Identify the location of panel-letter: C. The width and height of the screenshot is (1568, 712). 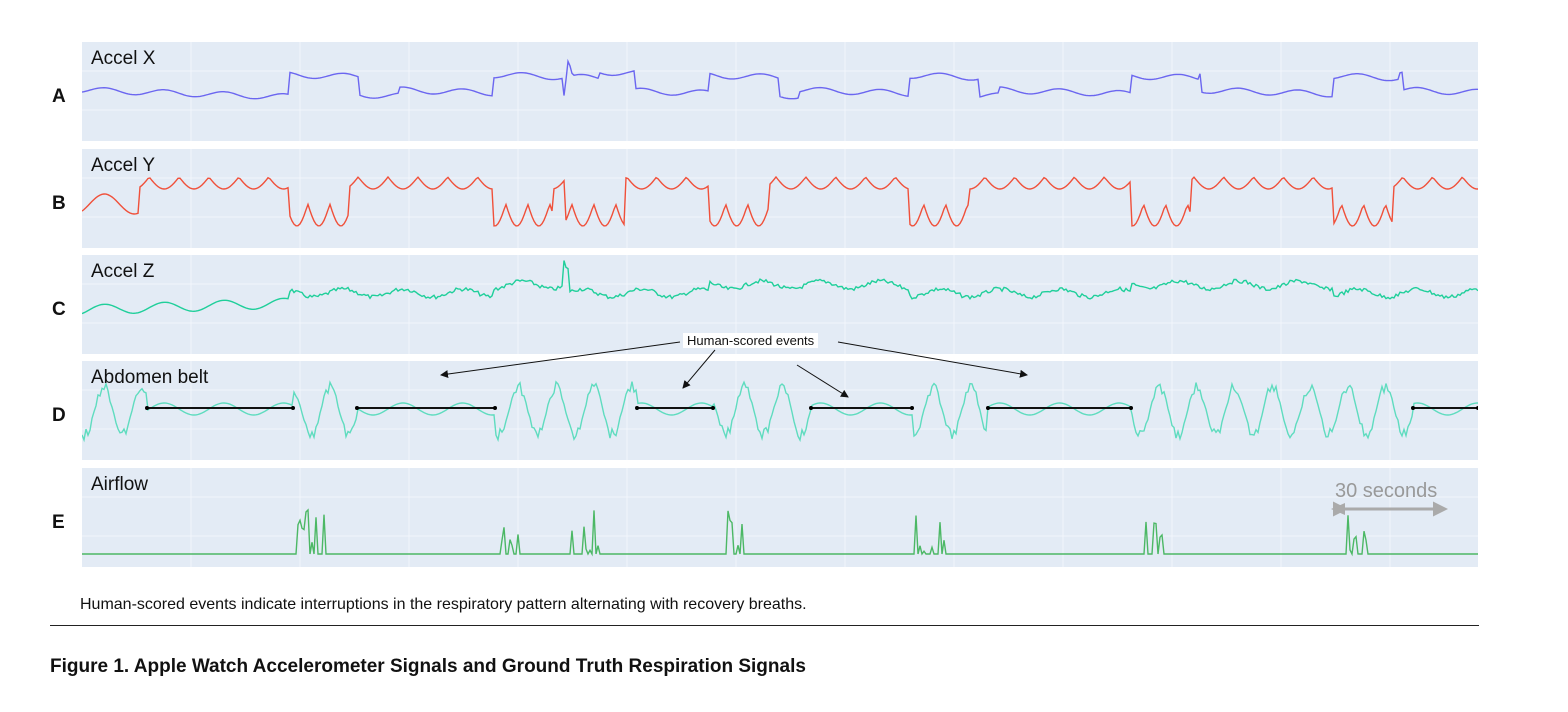
(59, 309).